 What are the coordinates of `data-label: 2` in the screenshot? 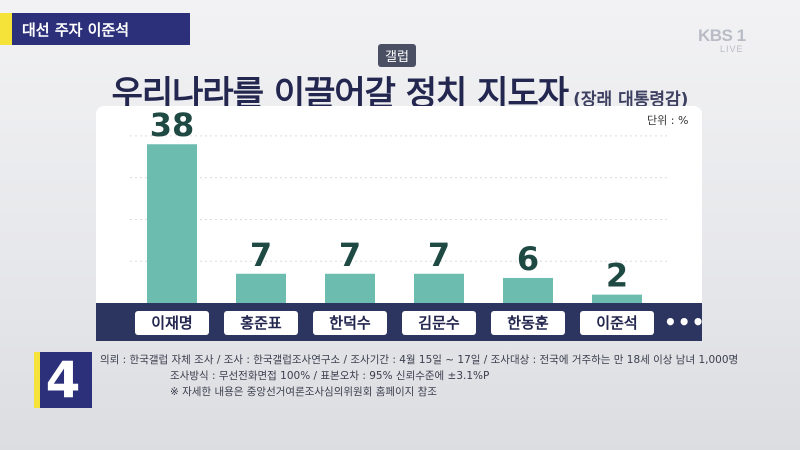 It's located at (617, 276).